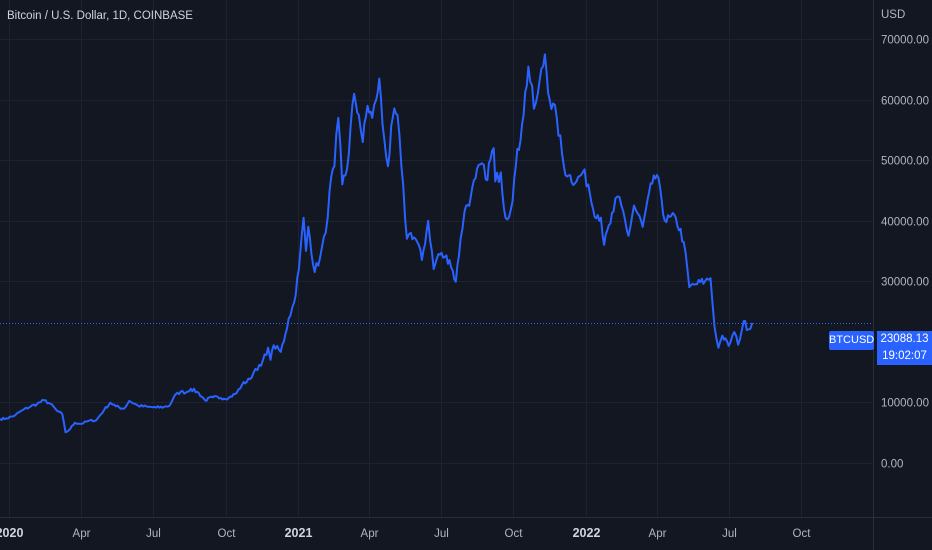 This screenshot has width=932, height=550. I want to click on time-tick-label: 2022, so click(587, 533).